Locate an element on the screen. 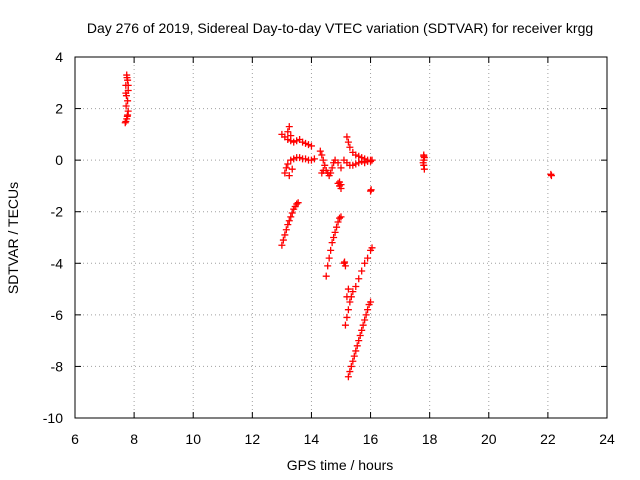 This screenshot has height=480, width=640. series-arc-7.7-low is located at coordinates (126, 117).